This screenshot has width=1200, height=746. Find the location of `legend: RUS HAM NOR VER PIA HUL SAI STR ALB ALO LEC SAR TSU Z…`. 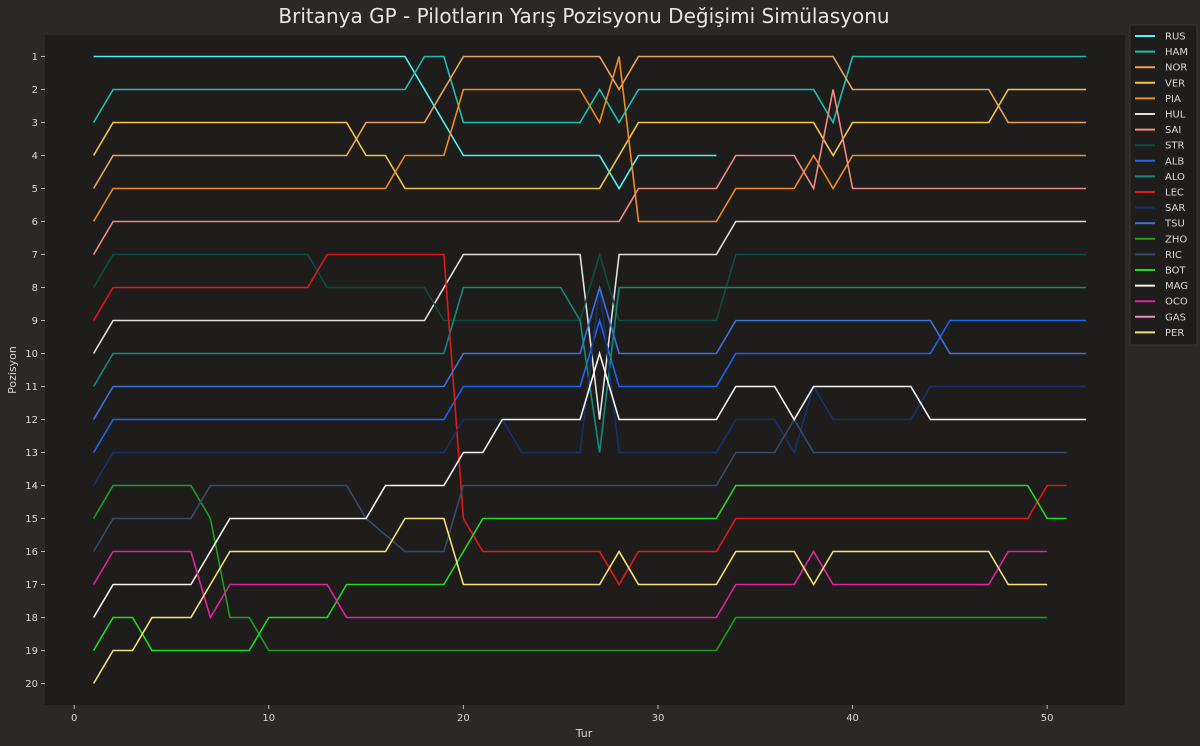

legend: RUS HAM NOR VER PIA HUL SAI STR ALB ALO LEC SAR TSU Z… is located at coordinates (1163, 185).